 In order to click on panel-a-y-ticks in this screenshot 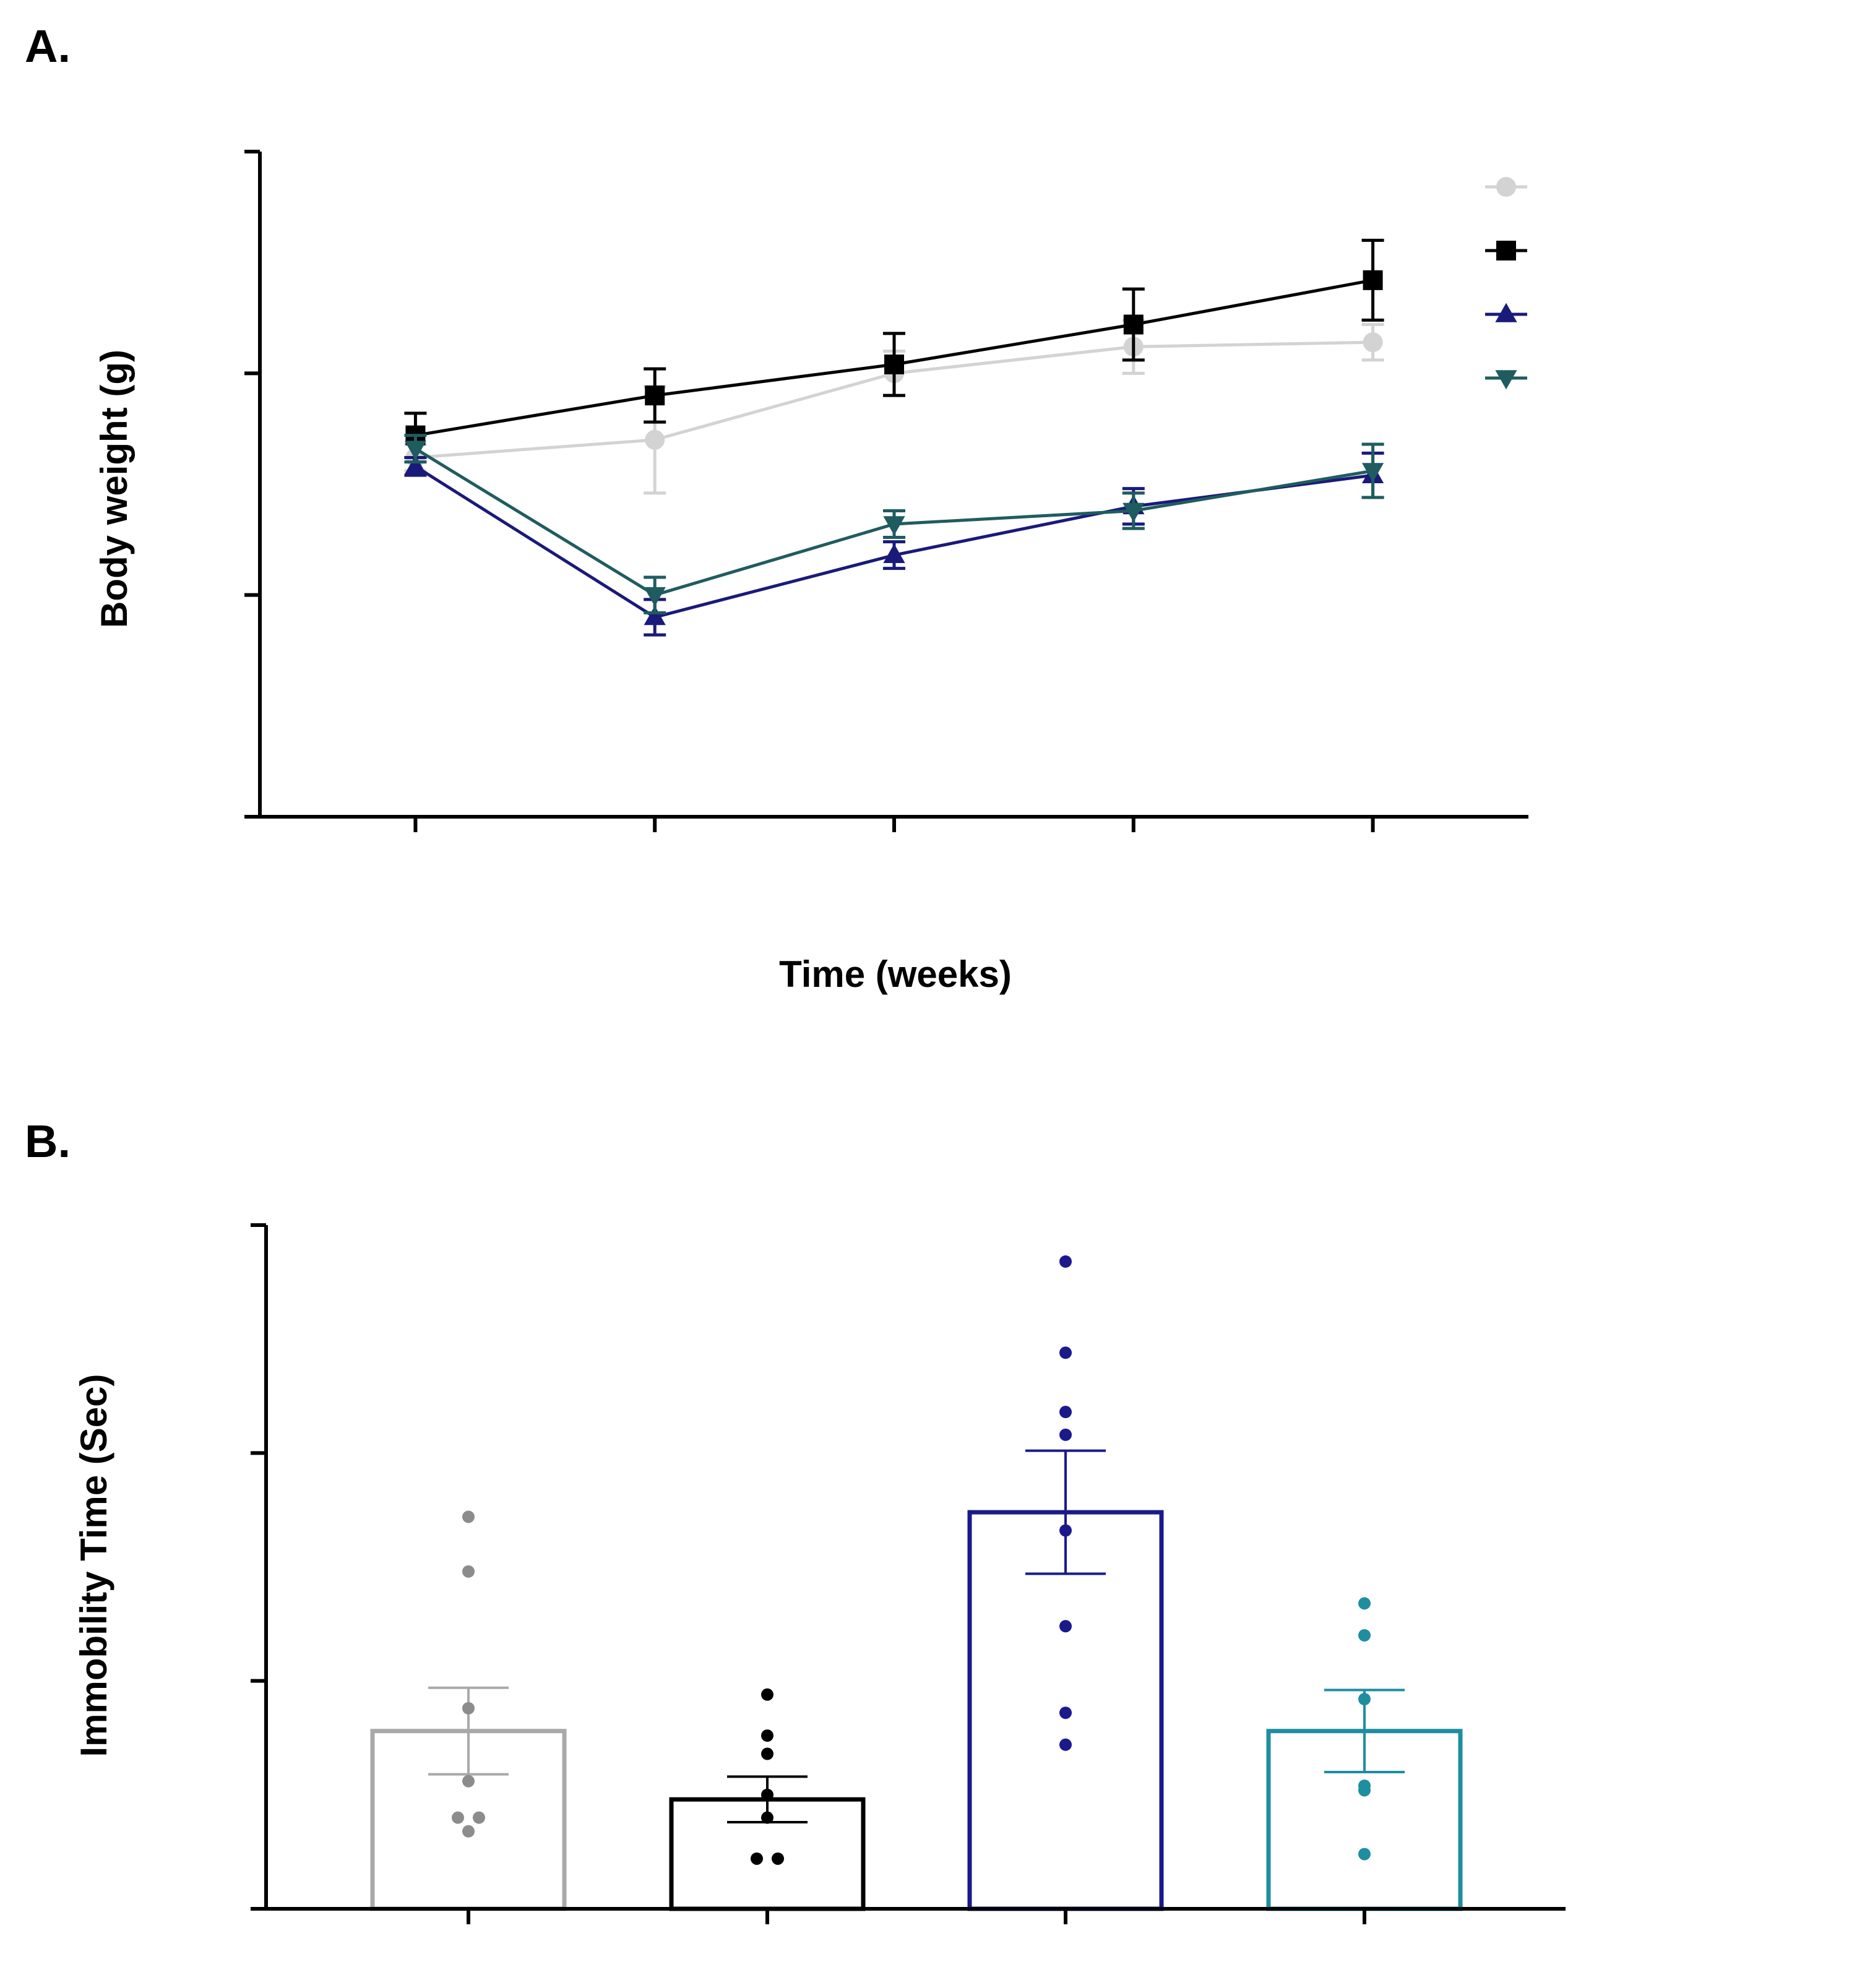, I will do `click(252, 484)`.